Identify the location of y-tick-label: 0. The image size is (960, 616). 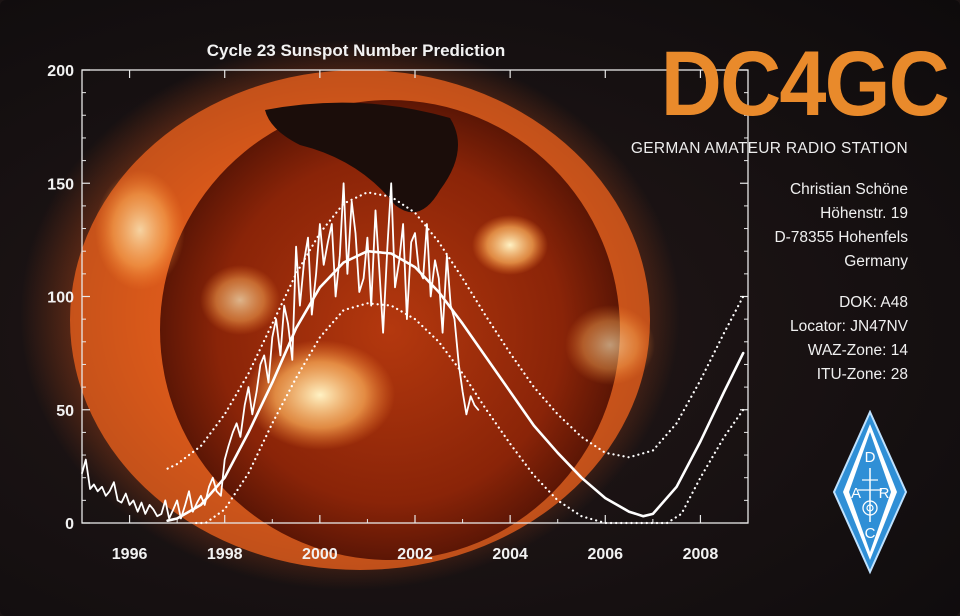
(69, 524).